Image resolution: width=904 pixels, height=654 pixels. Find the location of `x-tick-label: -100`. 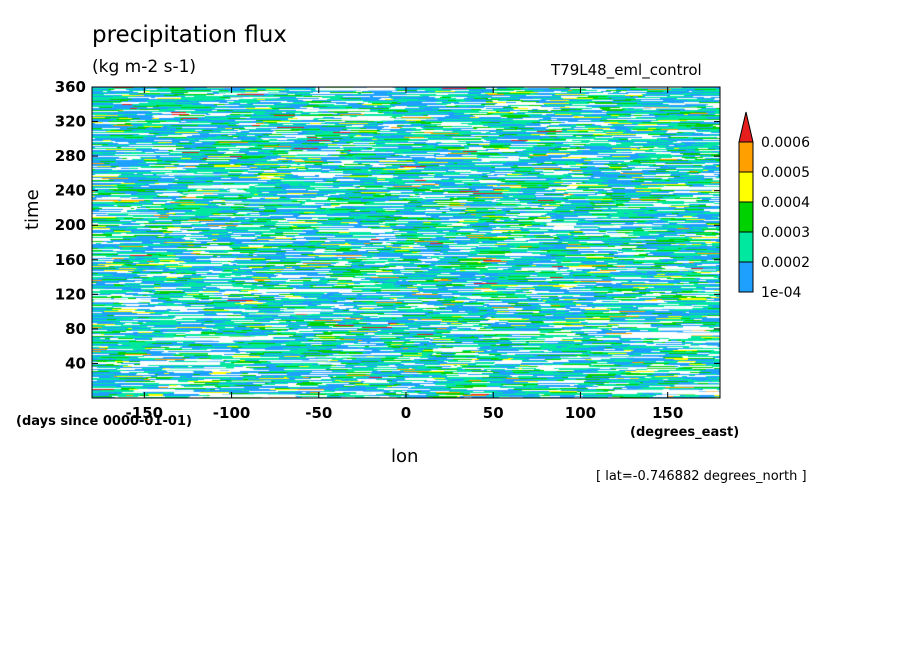

x-tick-label: -100 is located at coordinates (232, 413).